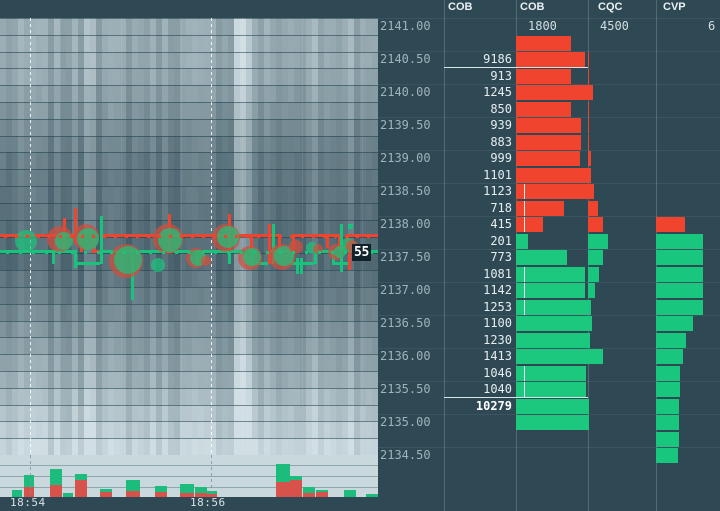 This screenshot has height=511, width=720. I want to click on dom-price-label: 2137.50, so click(405, 257).